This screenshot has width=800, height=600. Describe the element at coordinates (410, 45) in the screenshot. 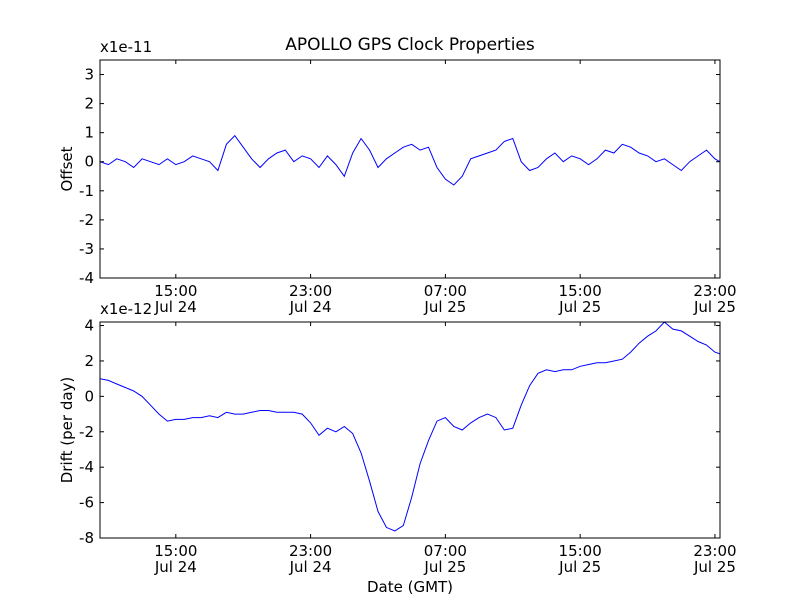

I see `chart-title: APOLLO GPS Clock Properties` at that location.